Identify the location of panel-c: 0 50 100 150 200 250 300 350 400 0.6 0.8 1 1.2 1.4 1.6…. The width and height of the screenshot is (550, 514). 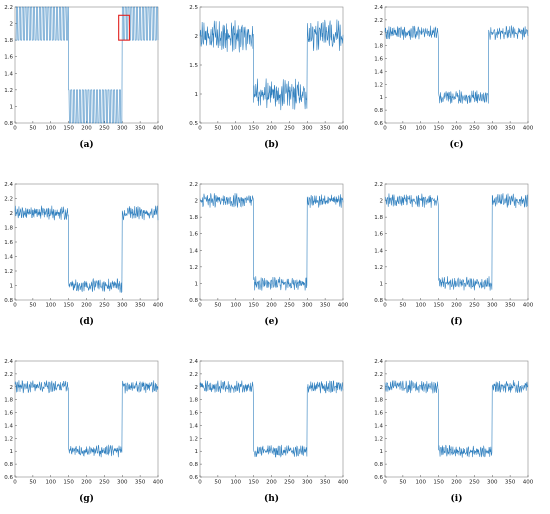
(453, 77).